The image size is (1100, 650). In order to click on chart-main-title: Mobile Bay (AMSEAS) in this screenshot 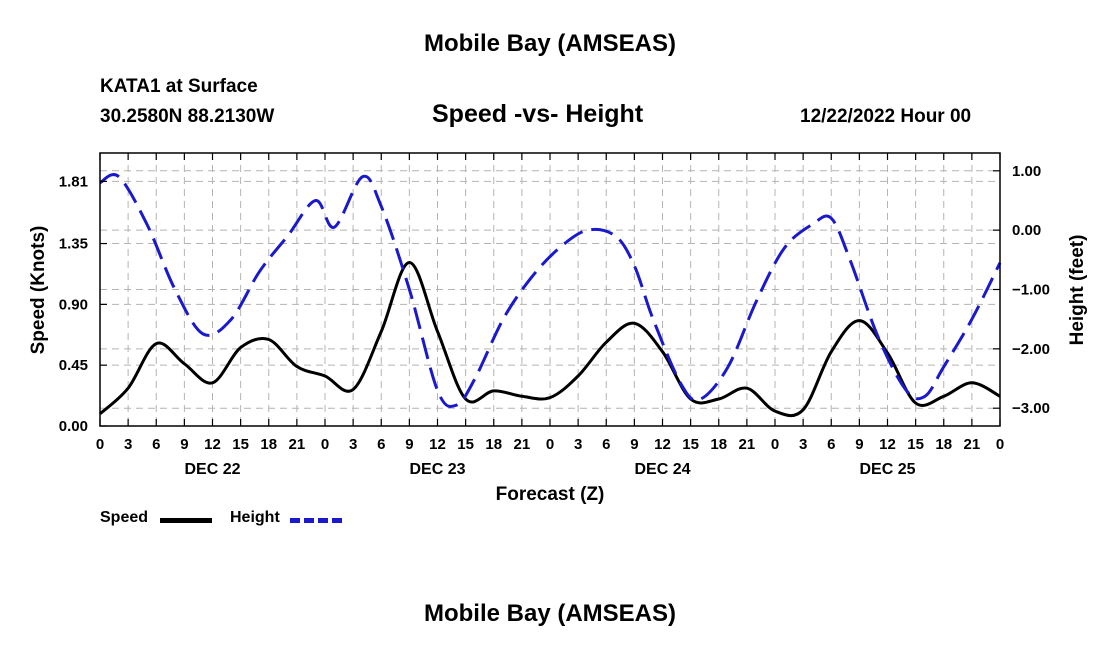, I will do `click(550, 43)`.